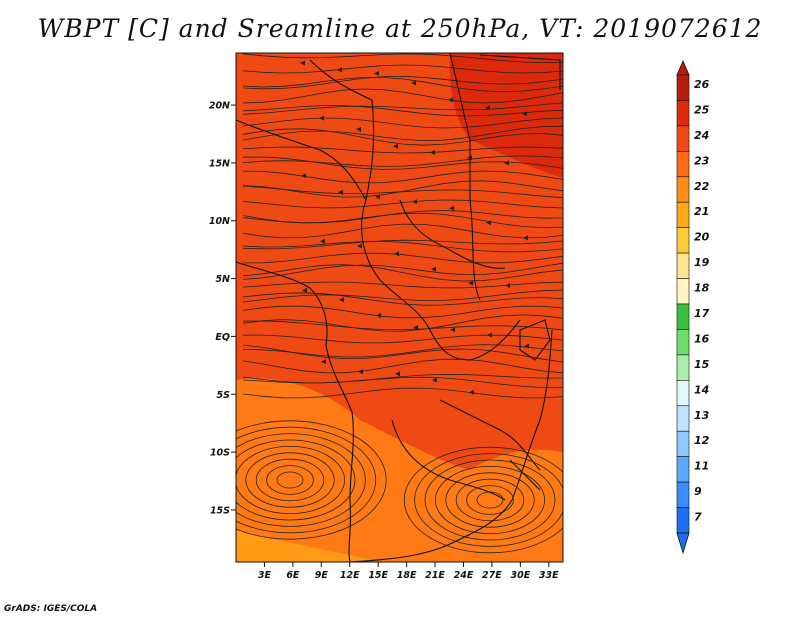 This screenshot has height=618, width=800. What do you see at coordinates (549, 575) in the screenshot?
I see `lon-label: 33E` at bounding box center [549, 575].